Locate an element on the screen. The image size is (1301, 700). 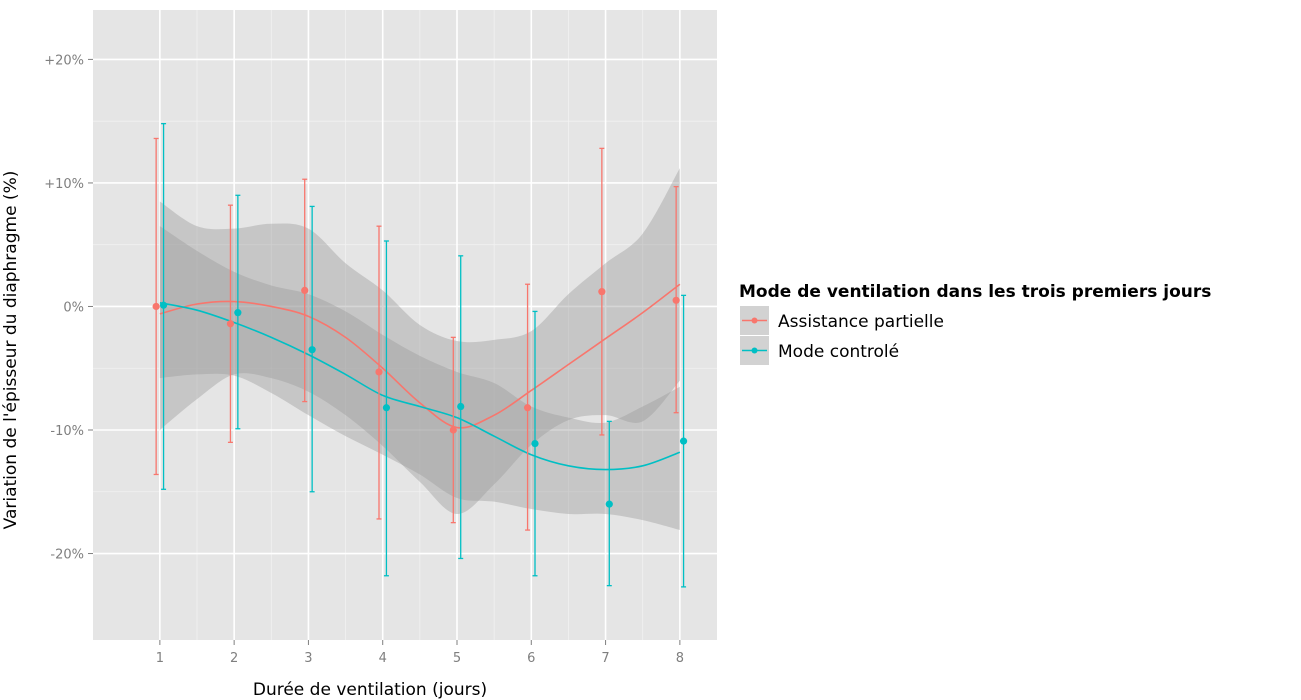
smooth-line-mode-controle is located at coordinates (420, 386).